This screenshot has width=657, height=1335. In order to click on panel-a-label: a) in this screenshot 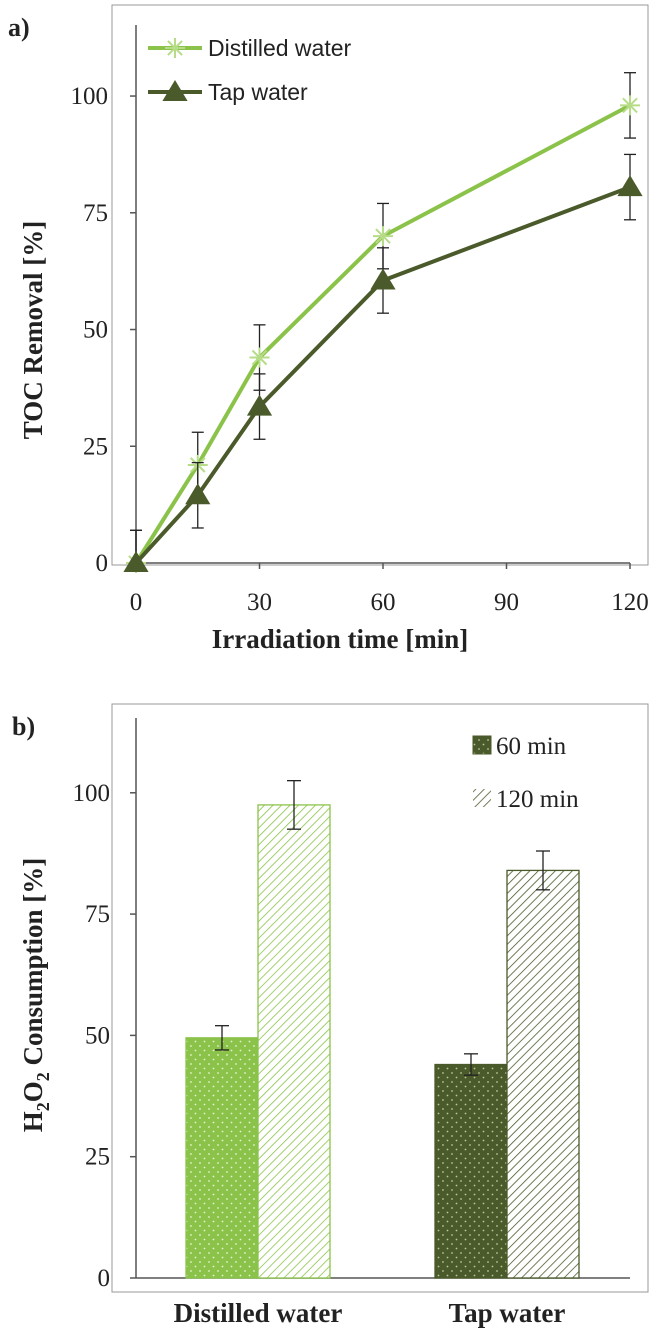, I will do `click(19, 27)`.